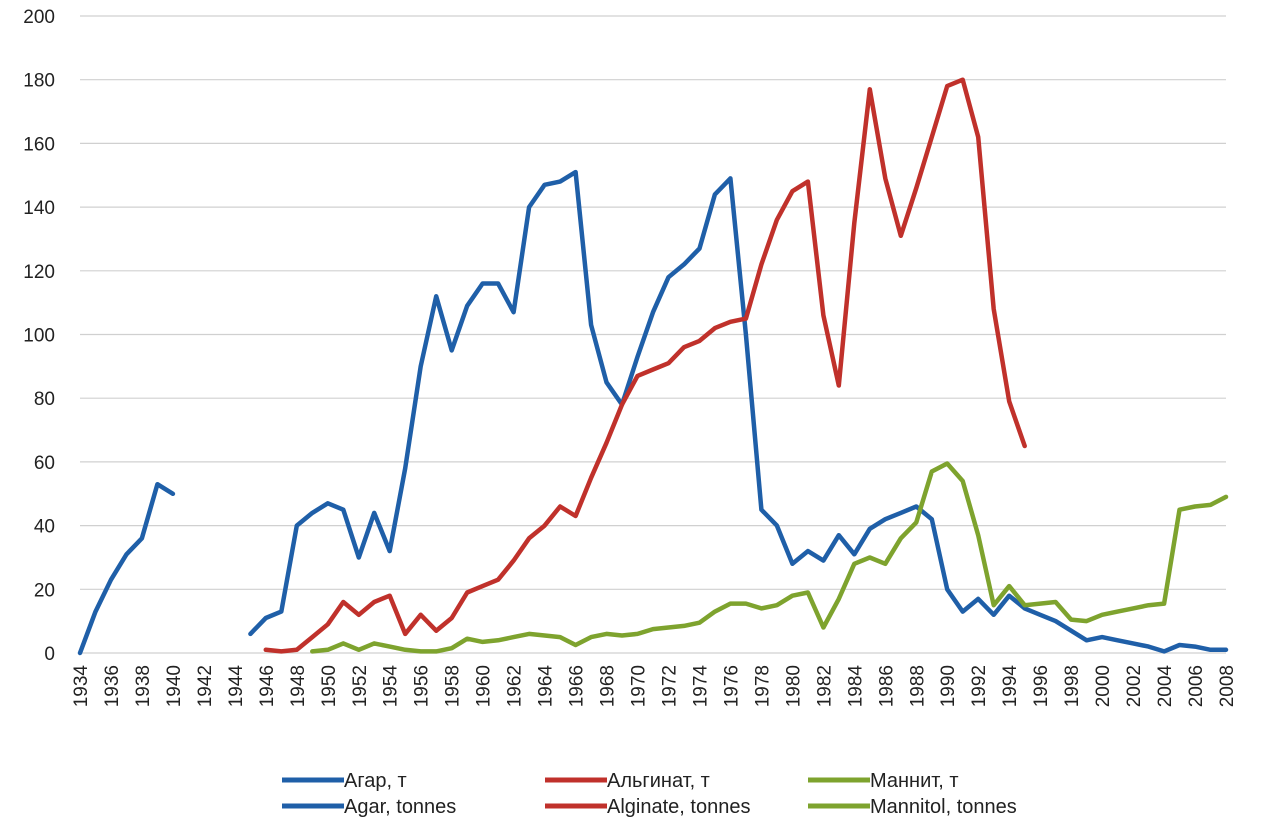 This screenshot has height=829, width=1261. Describe the element at coordinates (948, 686) in the screenshot. I see `x-tick-label: 1990` at that location.